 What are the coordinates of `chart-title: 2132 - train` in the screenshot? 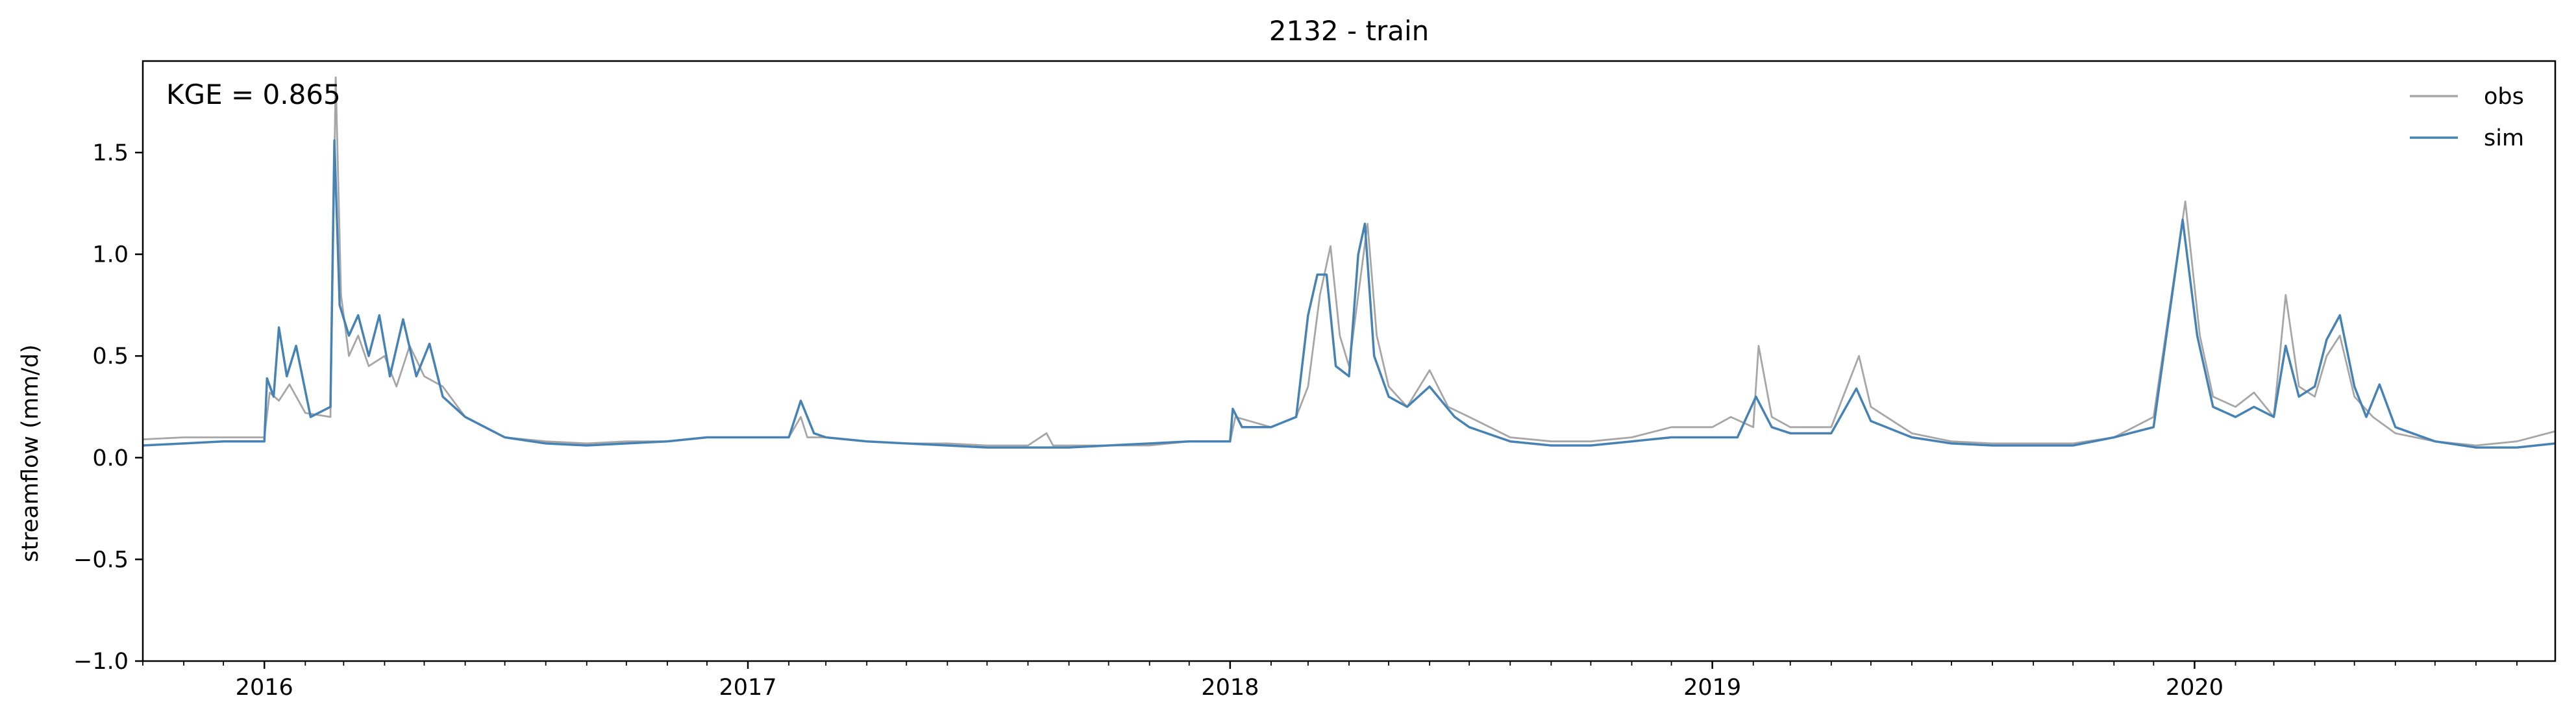 It's located at (1349, 31).